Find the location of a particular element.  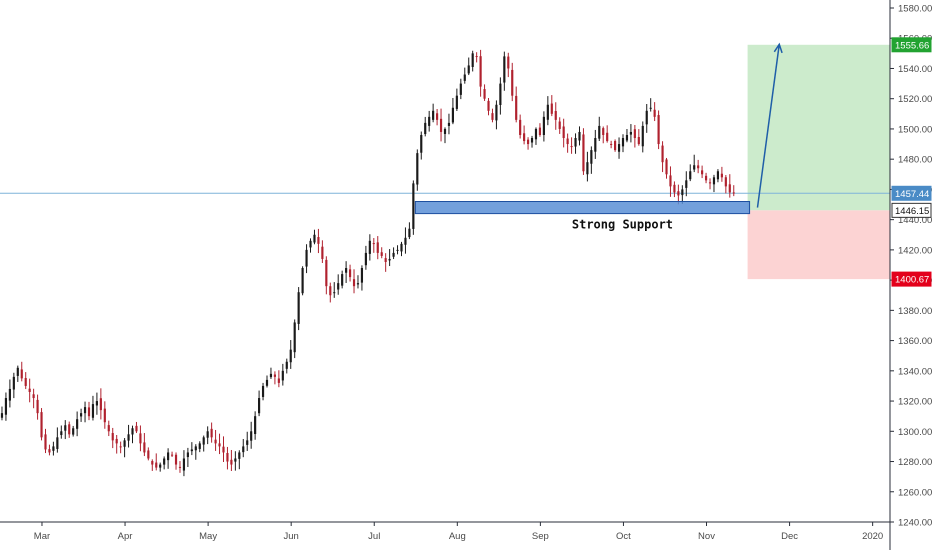

entry-price-badge-bg is located at coordinates (911, 210).